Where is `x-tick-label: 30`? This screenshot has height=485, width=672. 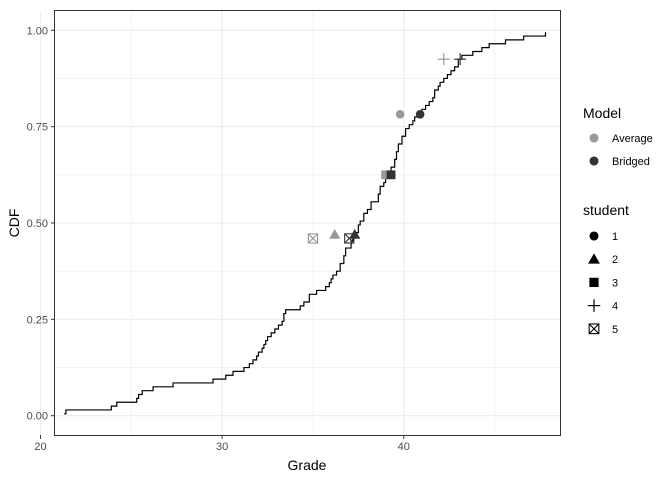 x-tick-label: 30 is located at coordinates (222, 447).